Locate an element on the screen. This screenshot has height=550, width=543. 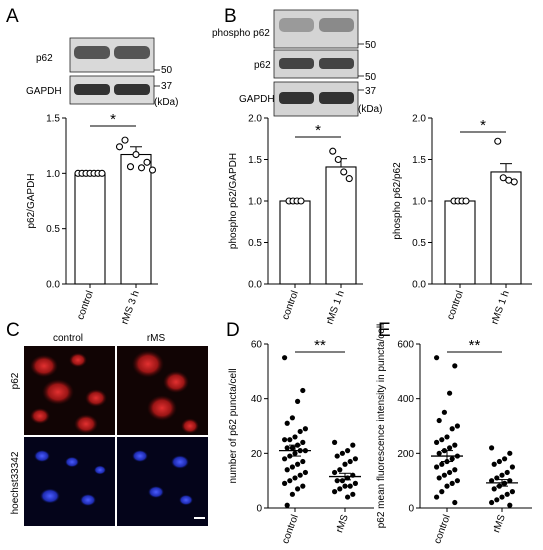
y-tick-label: 60 is located at coordinates (257, 345).